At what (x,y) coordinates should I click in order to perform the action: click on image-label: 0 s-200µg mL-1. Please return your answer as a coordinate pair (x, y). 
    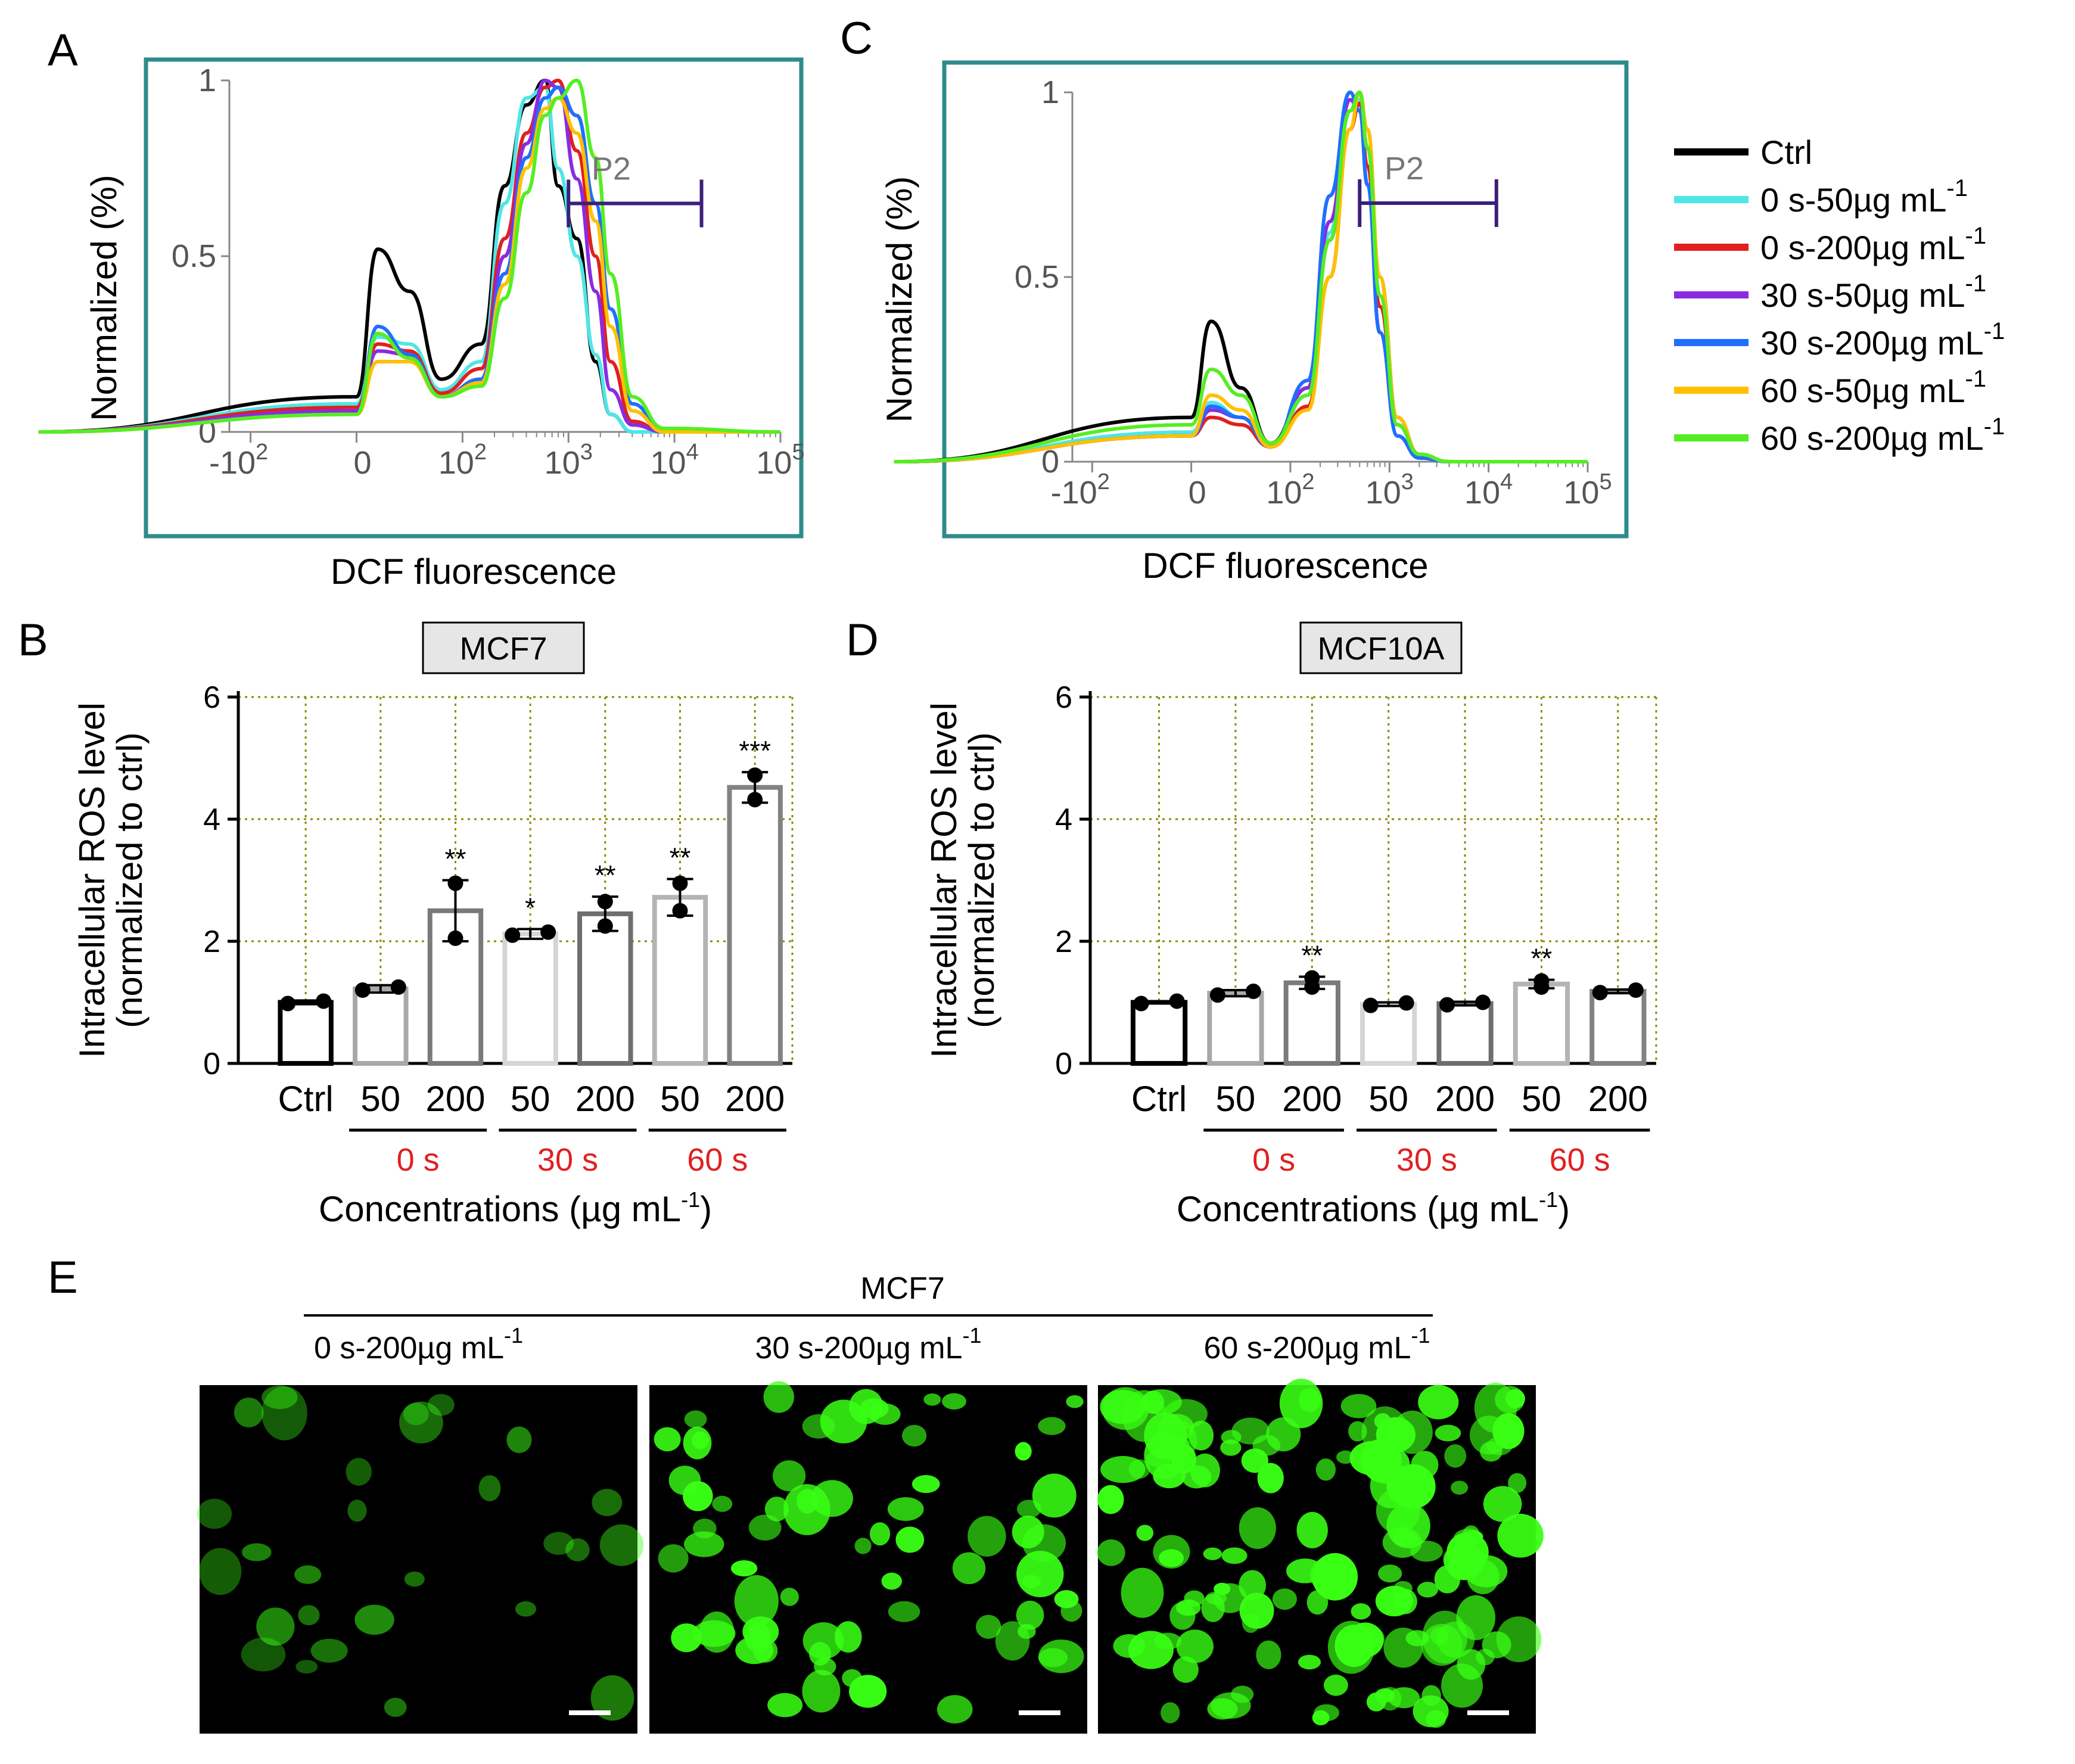
    Looking at the image, I should click on (419, 1344).